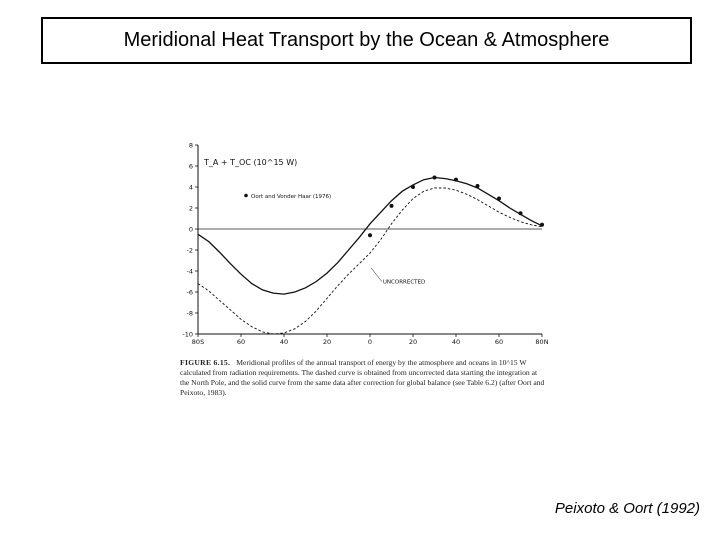 This screenshot has height=540, width=720. Describe the element at coordinates (191, 167) in the screenshot. I see `y-tick-label: 6` at that location.